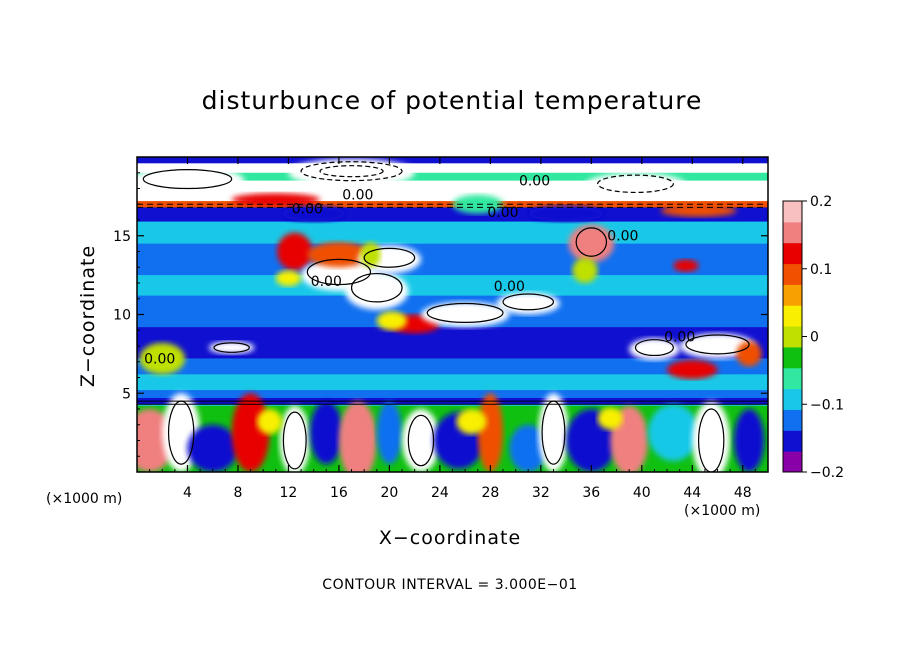 The image size is (904, 654). I want to click on x-tick-label: 16, so click(339, 493).